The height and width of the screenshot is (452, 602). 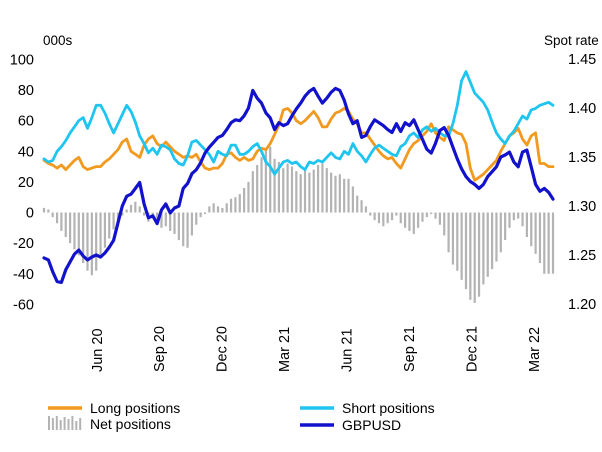 I want to click on left-tick-label: 40, so click(x=26, y=152).